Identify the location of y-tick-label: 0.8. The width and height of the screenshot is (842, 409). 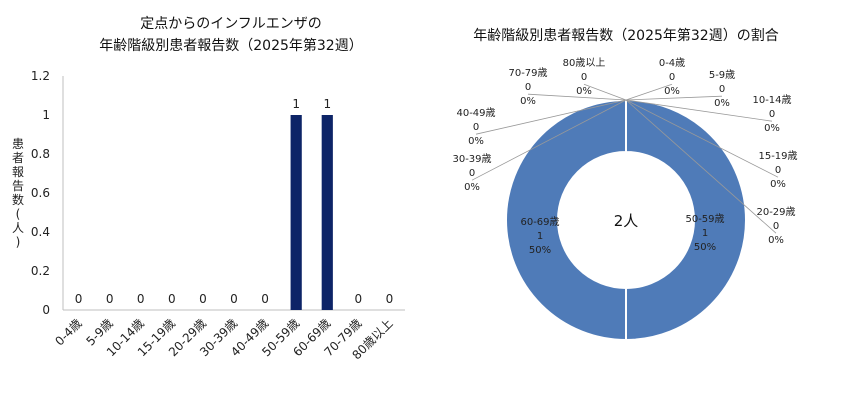
(40, 154).